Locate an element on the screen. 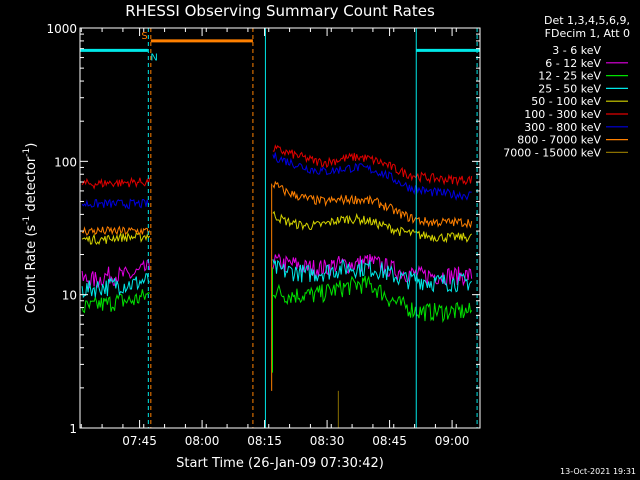  legend-label: 800 - 7000 keV is located at coordinates (559, 140).